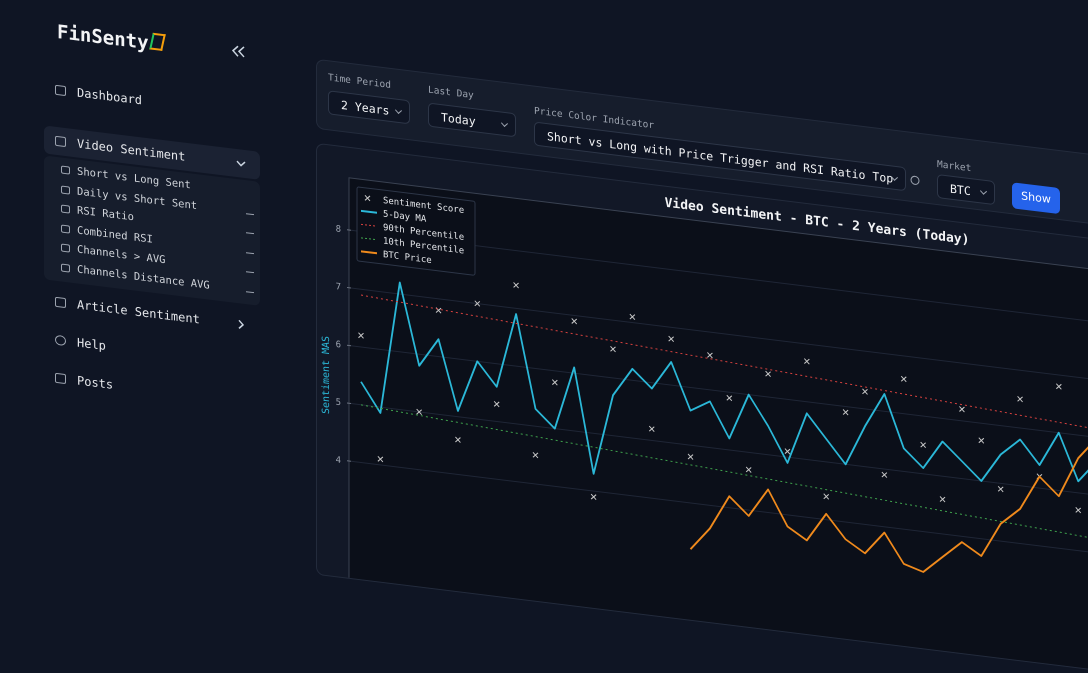  I want to click on nav-label: Dashboard, so click(109, 96).